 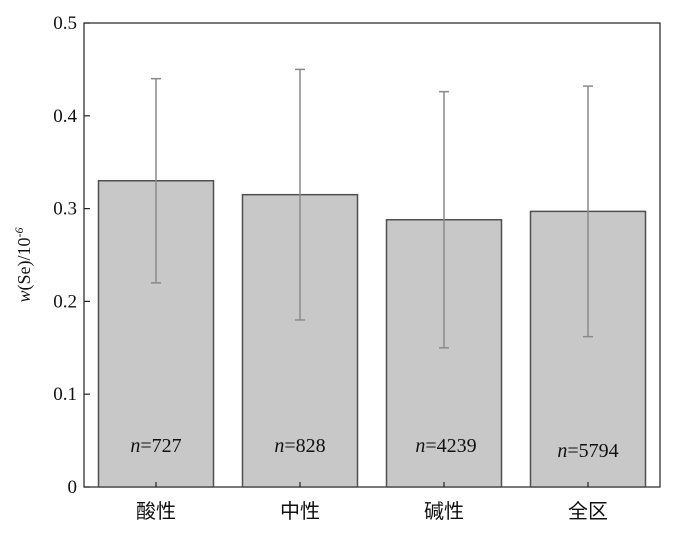 I want to click on y-axis-title: w(Se)/10-6, so click(x=23, y=264).